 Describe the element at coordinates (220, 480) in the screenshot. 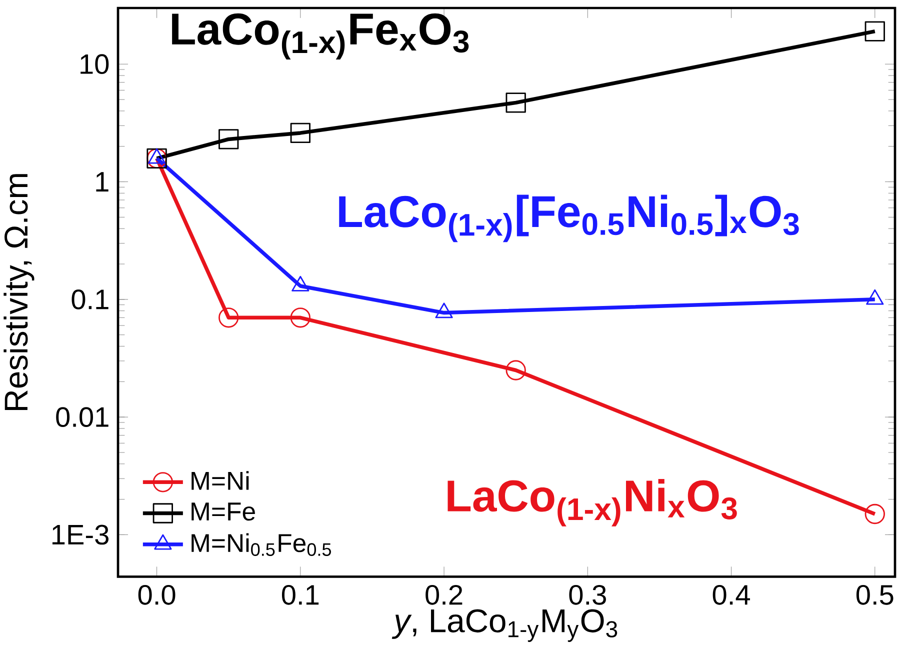

I see `legend-label: M=Ni` at that location.